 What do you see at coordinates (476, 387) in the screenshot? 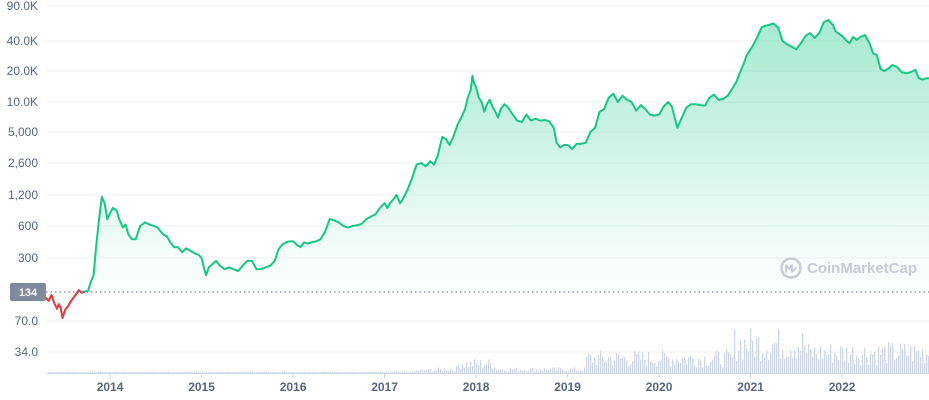
I see `x-tick-label: 2018` at bounding box center [476, 387].